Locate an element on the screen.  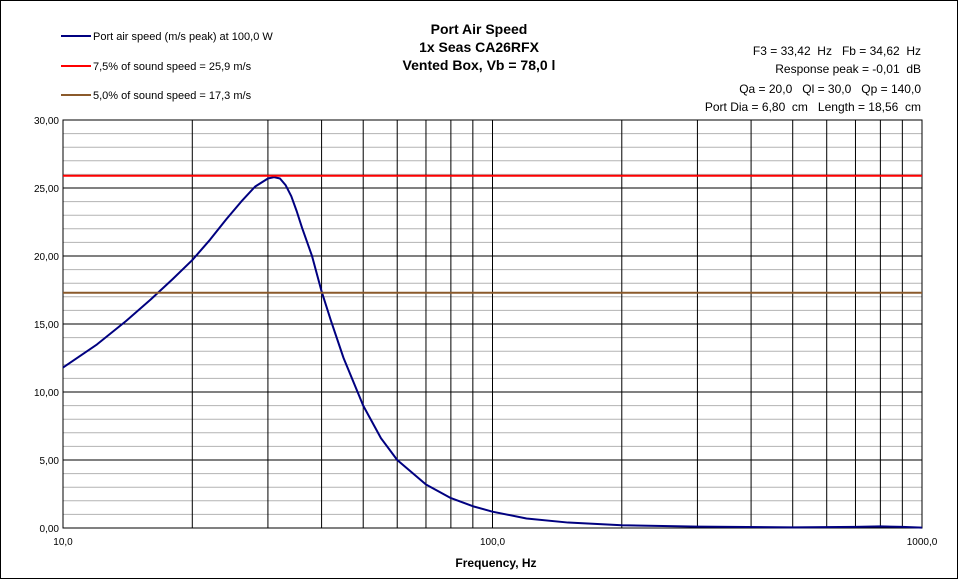
legend-label-port-air-speed: Port air speed (m/s peak) at 100,0 W is located at coordinates (183, 37).